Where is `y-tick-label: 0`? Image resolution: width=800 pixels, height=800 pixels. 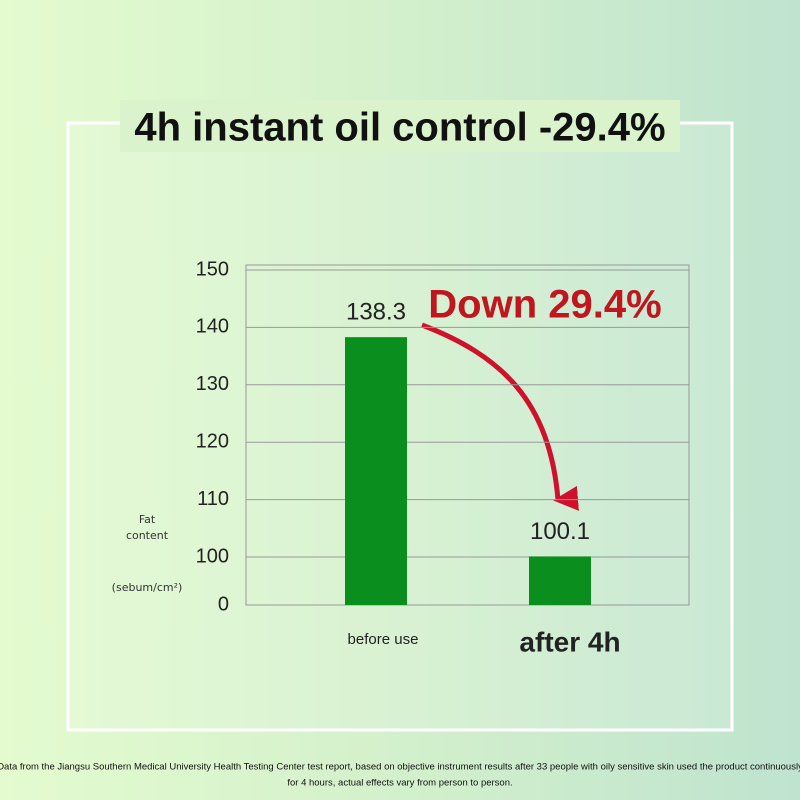
y-tick-label: 0 is located at coordinates (223, 604).